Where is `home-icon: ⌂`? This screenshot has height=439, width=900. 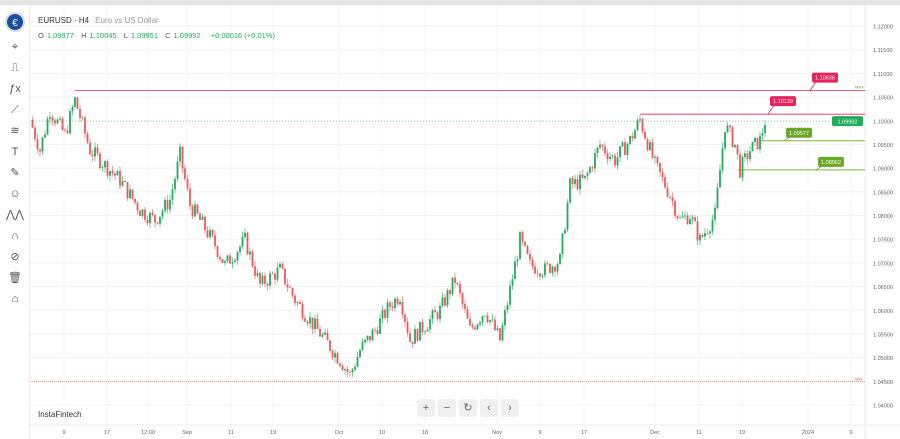
home-icon: ⌂ is located at coordinates (15, 299).